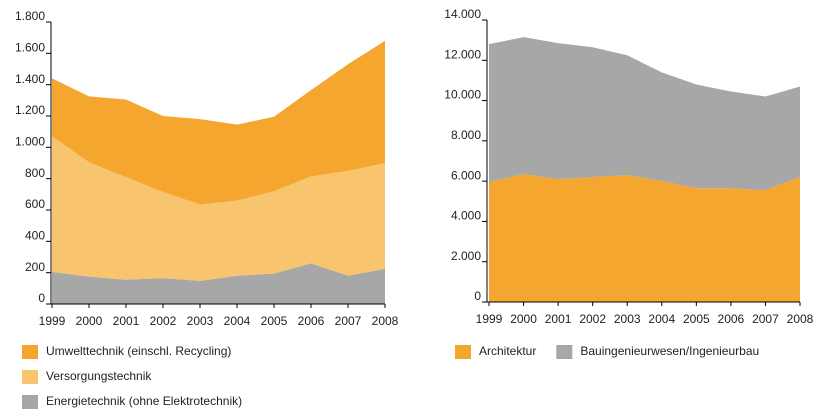  What do you see at coordinates (30, 142) in the screenshot?
I see `y-tick-label: 1.000` at bounding box center [30, 142].